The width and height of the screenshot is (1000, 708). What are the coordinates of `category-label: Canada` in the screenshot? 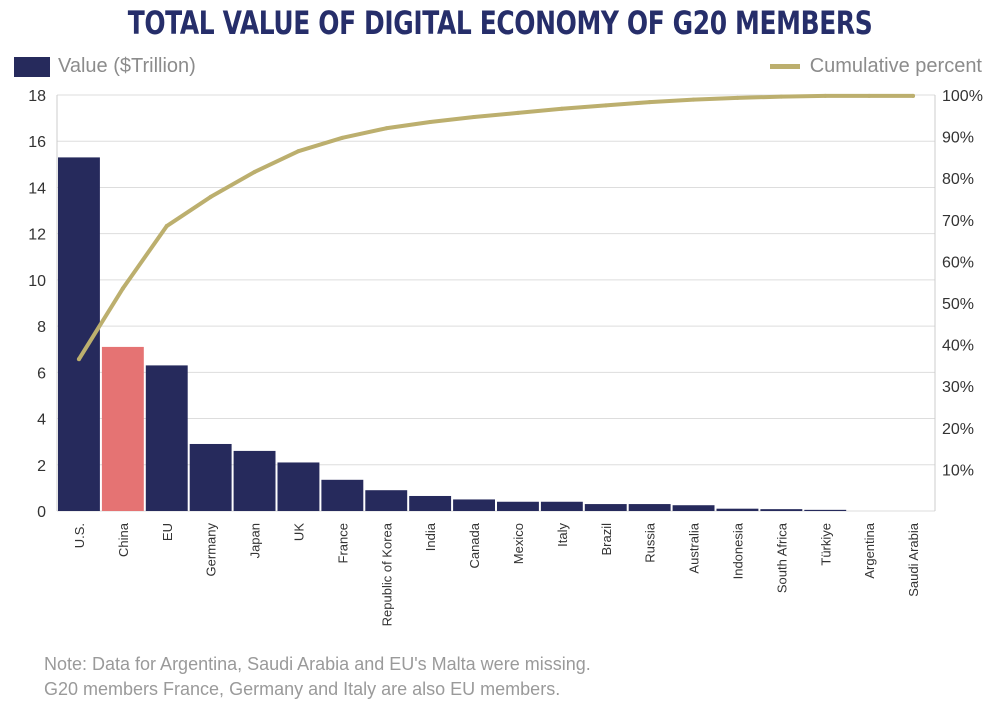 It's located at (474, 545).